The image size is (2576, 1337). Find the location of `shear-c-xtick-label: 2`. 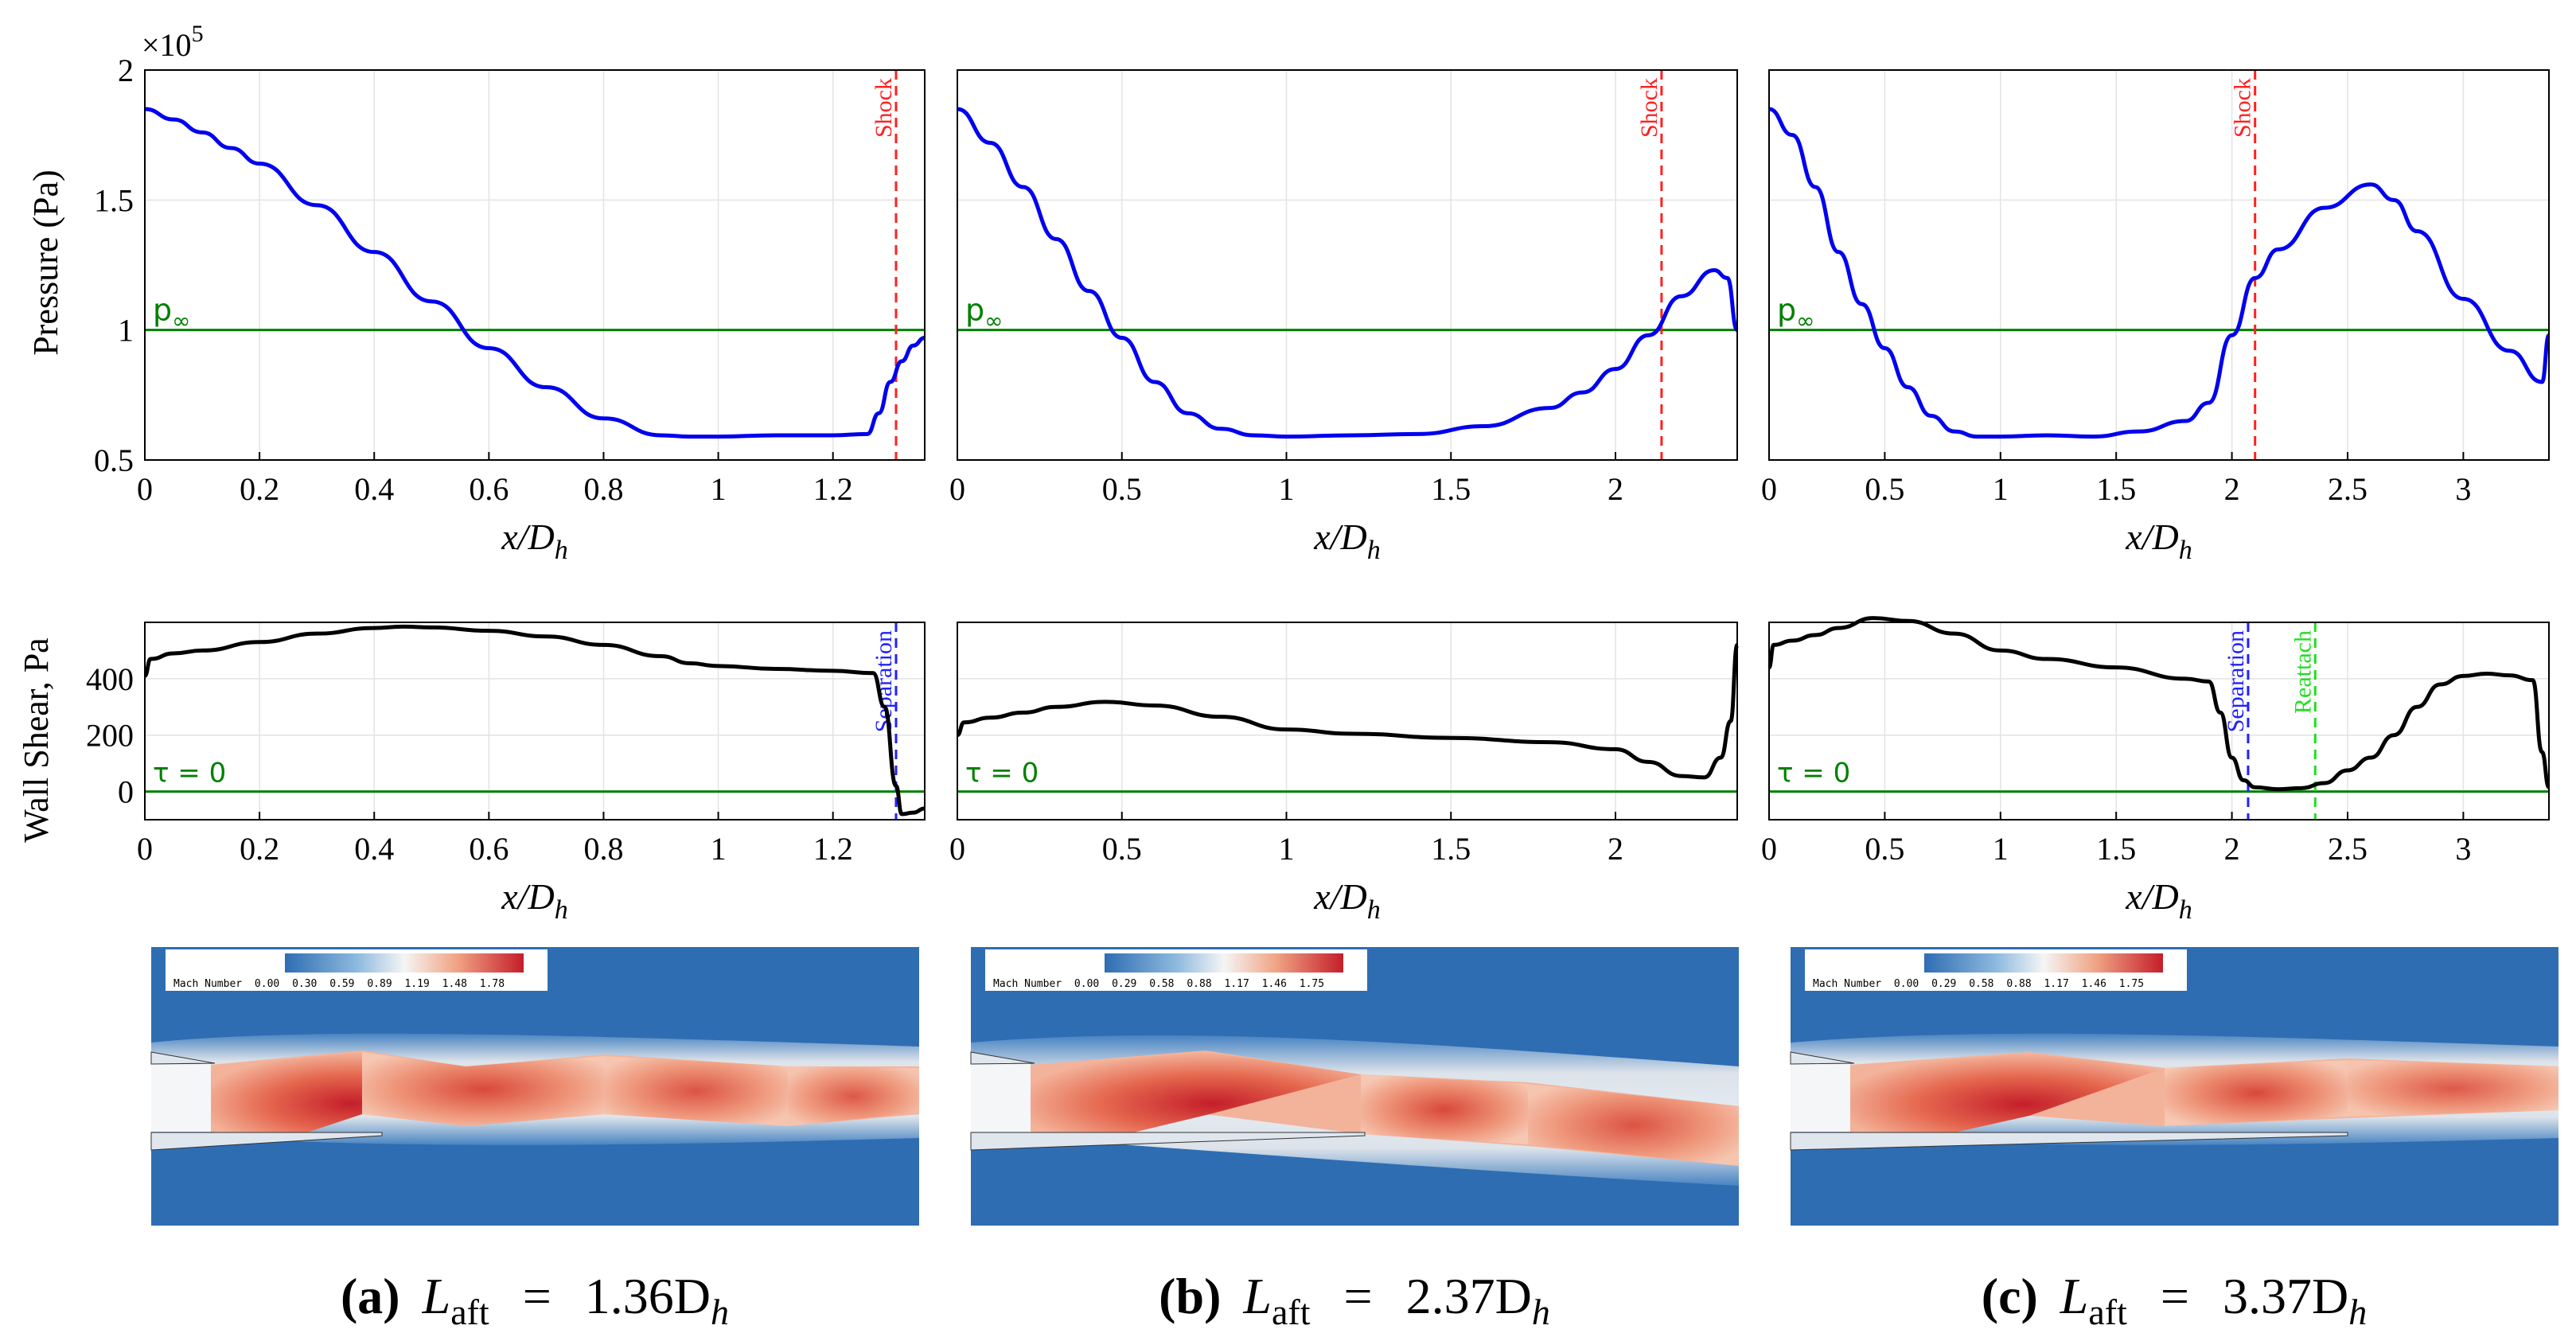

shear-c-xtick-label: 2 is located at coordinates (2232, 849).